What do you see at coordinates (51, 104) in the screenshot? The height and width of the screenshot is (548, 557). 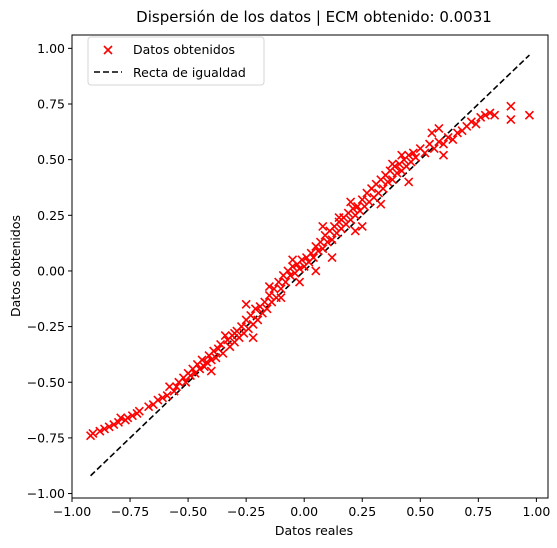 I see `y-tick-label: 0.75` at bounding box center [51, 104].